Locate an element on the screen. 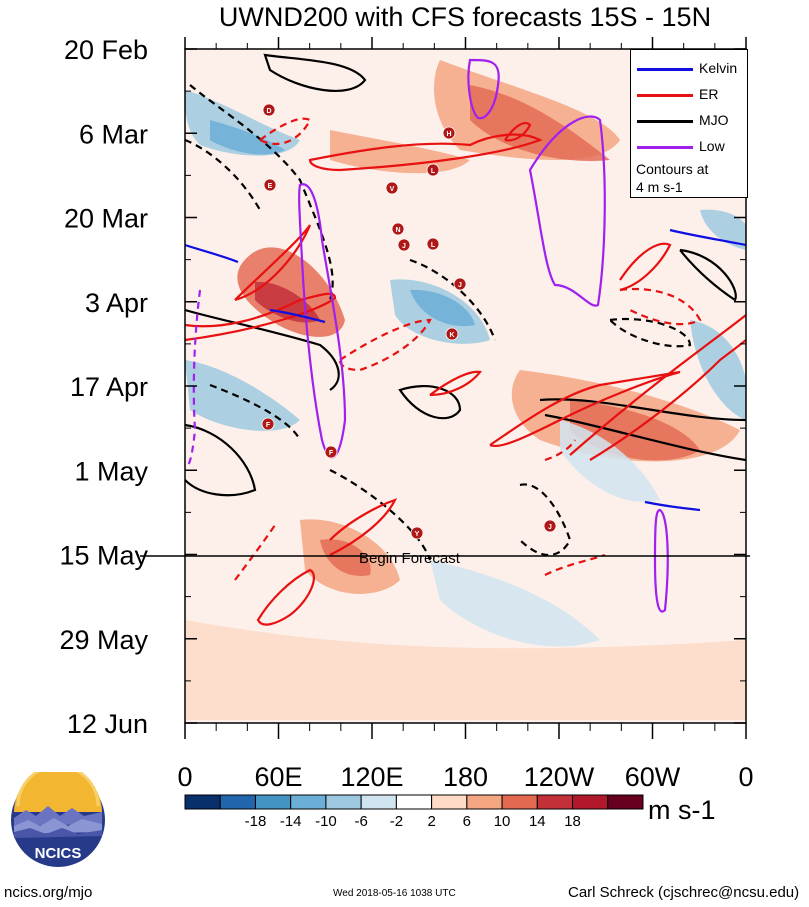 The image size is (809, 907). legend-label: Kelvin is located at coordinates (718, 68).